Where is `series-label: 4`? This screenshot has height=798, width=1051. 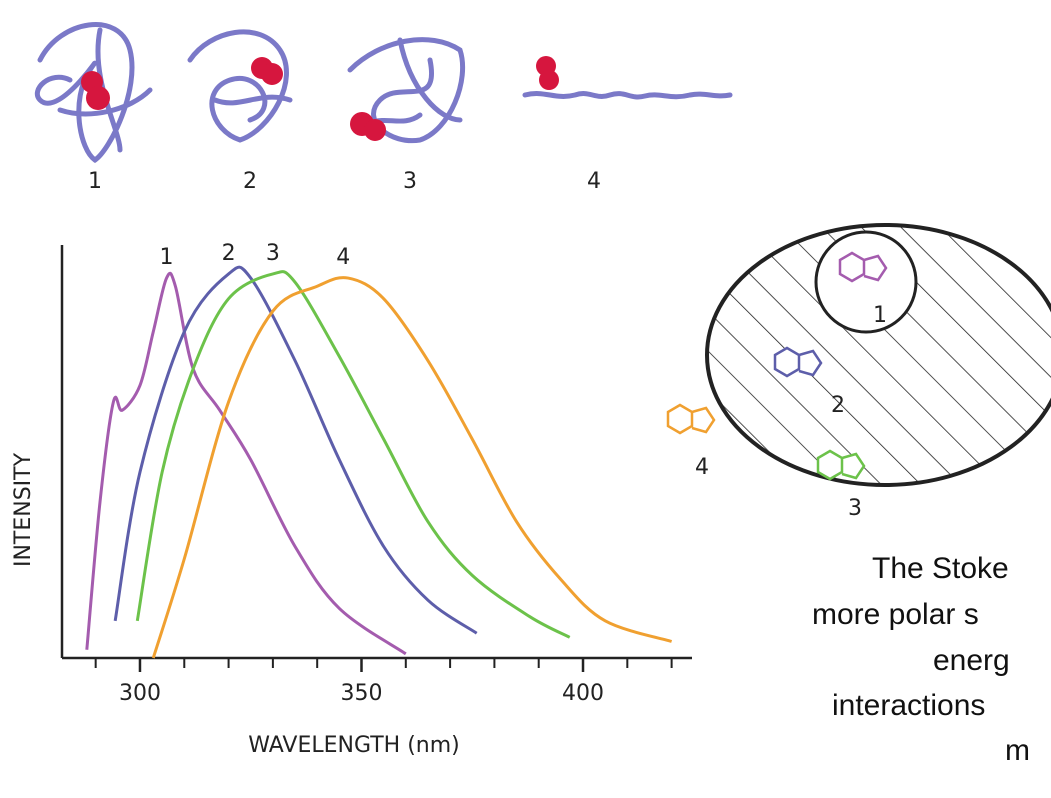 series-label: 4 is located at coordinates (343, 257).